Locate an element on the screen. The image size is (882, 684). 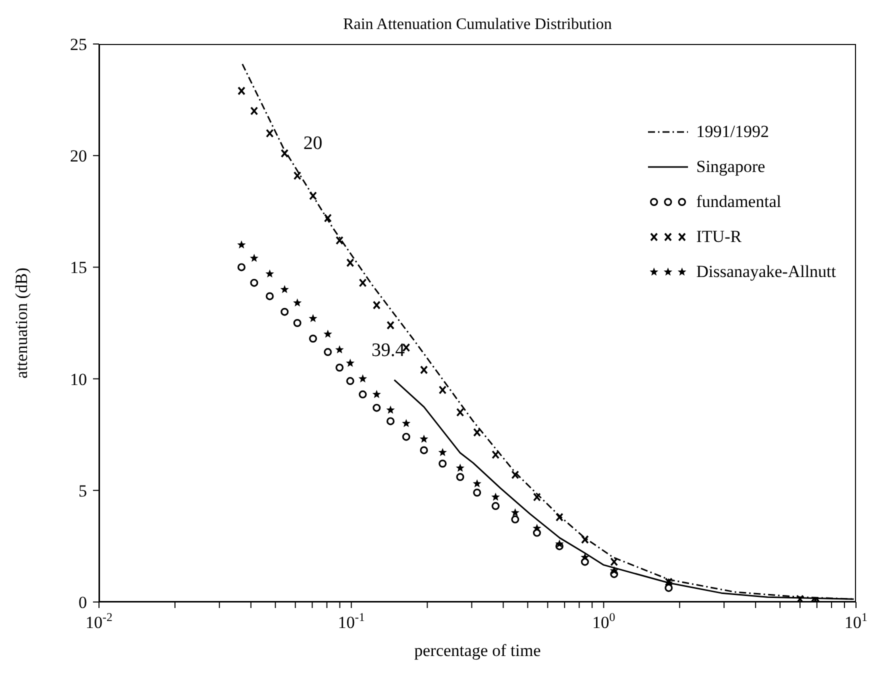
y-tick-label: 15 is located at coordinates (78, 268).